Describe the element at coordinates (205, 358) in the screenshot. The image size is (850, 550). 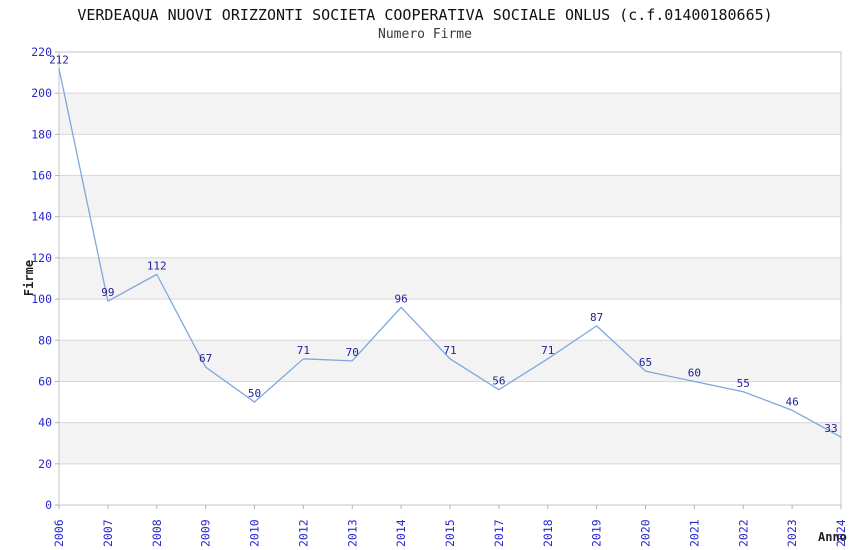
I see `svg-text: 67` at that location.